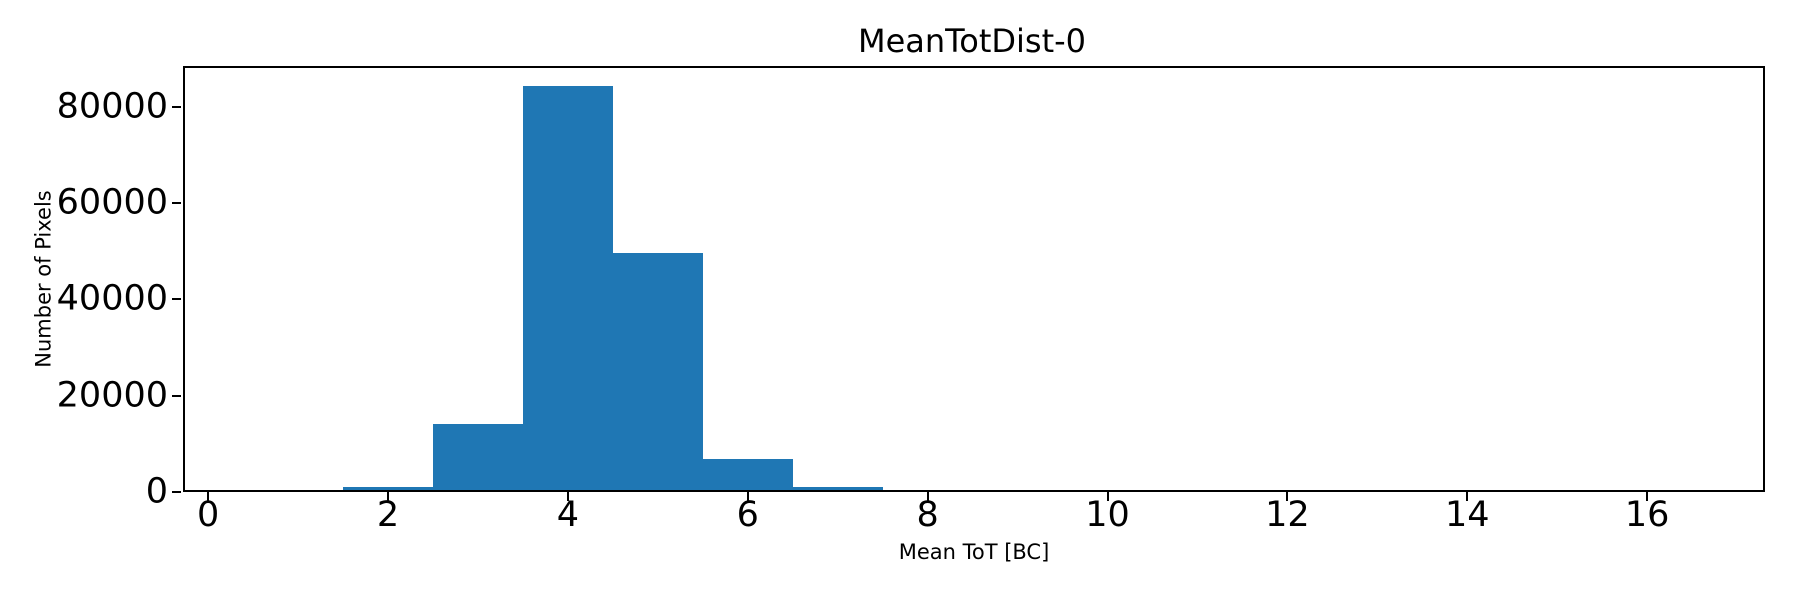  Describe the element at coordinates (972, 41) in the screenshot. I see `chart-title: MeanTotDist-0` at that location.